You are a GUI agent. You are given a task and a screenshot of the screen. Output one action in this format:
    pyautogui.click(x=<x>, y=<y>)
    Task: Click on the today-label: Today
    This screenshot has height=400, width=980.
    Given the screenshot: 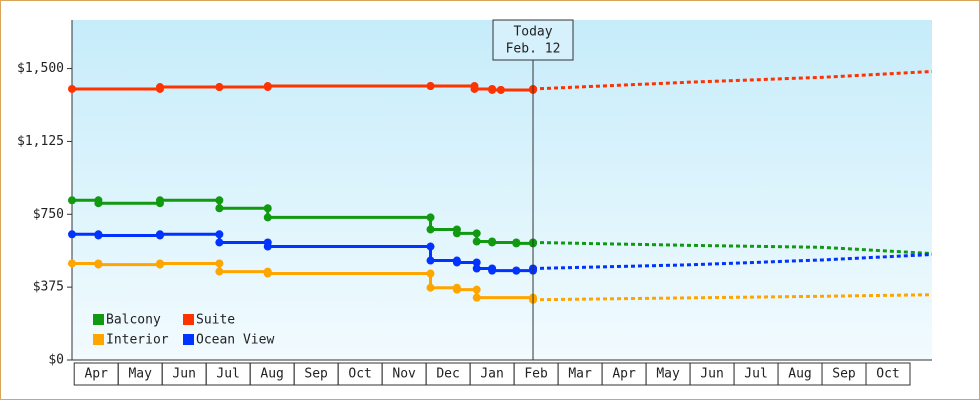 What is the action you would take?
    pyautogui.click(x=532, y=32)
    